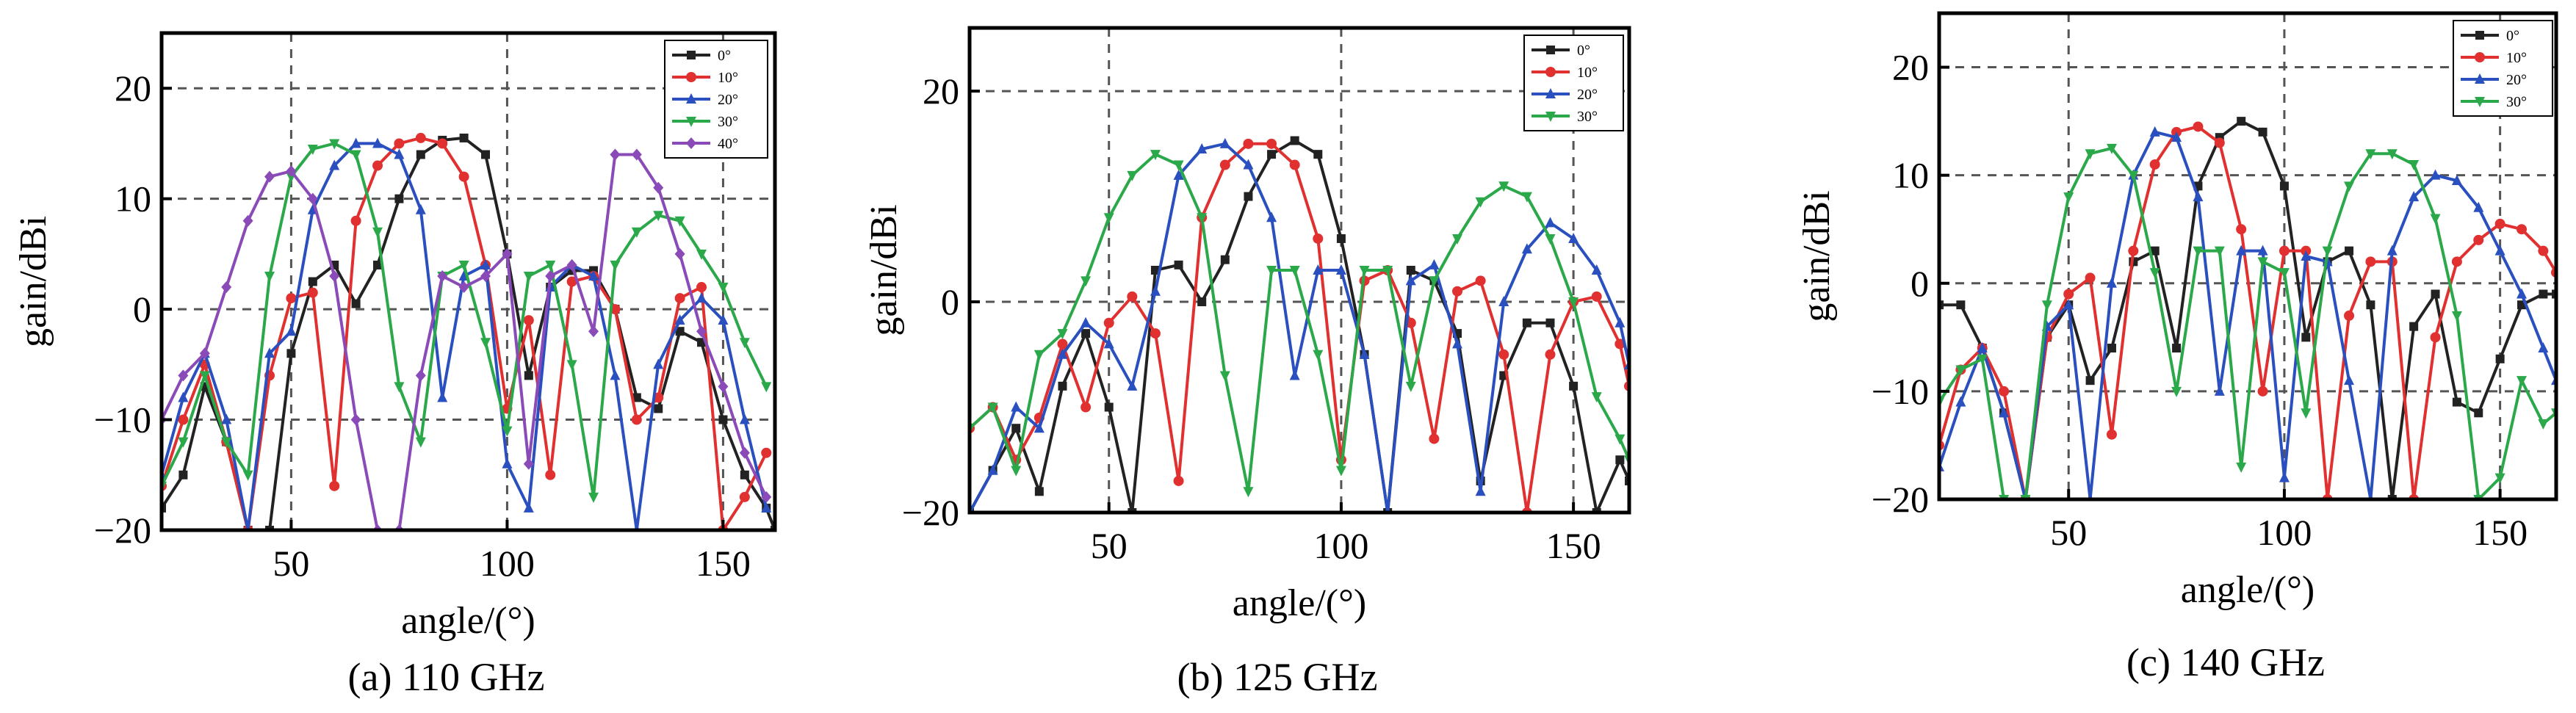 The image size is (2576, 713). What do you see at coordinates (1588, 73) in the screenshot?
I see `legend-label: 10°` at bounding box center [1588, 73].